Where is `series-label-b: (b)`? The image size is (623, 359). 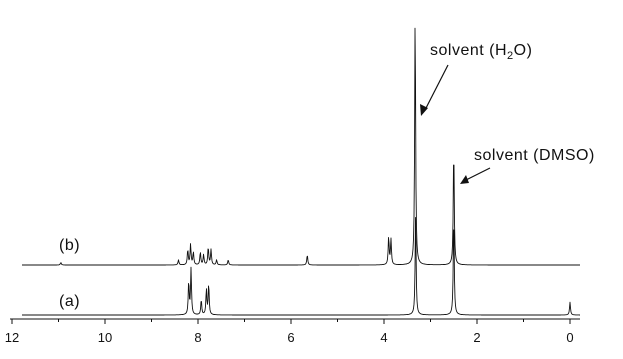 series-label-b: (b) is located at coordinates (69, 245).